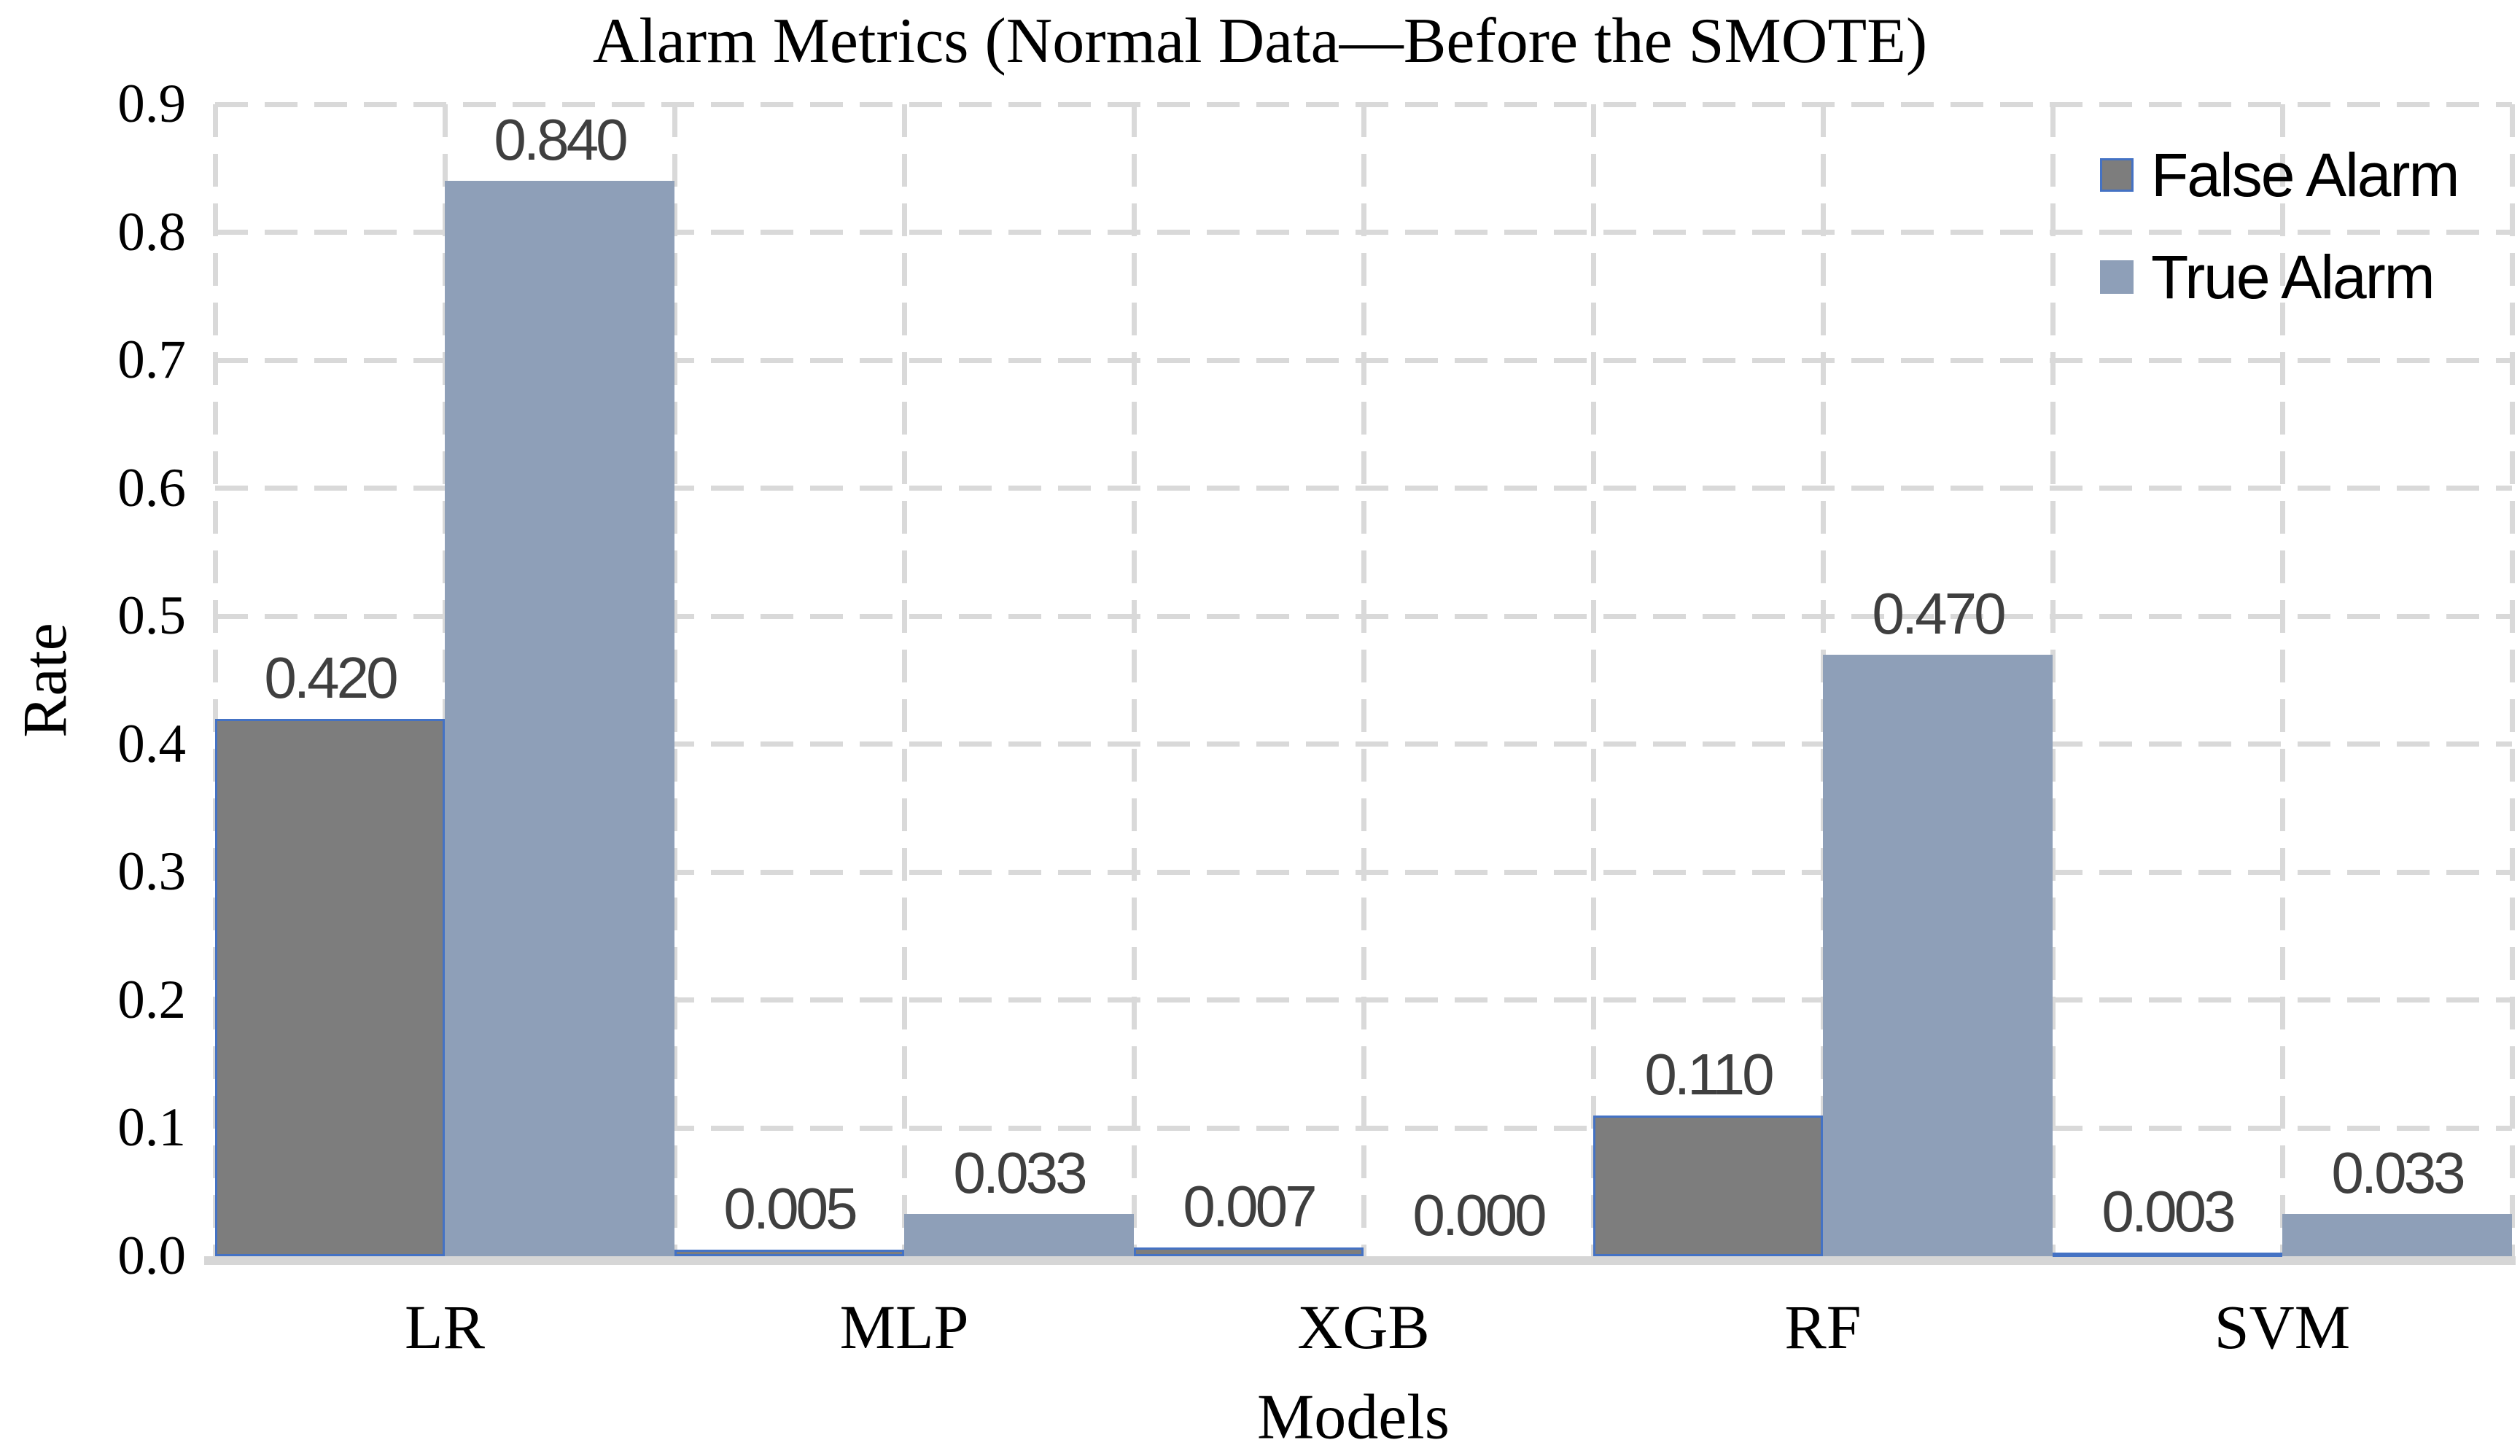 This screenshot has width=2520, height=1456. Describe the element at coordinates (790, 1209) in the screenshot. I see `bar-value-label: 0.005` at that location.